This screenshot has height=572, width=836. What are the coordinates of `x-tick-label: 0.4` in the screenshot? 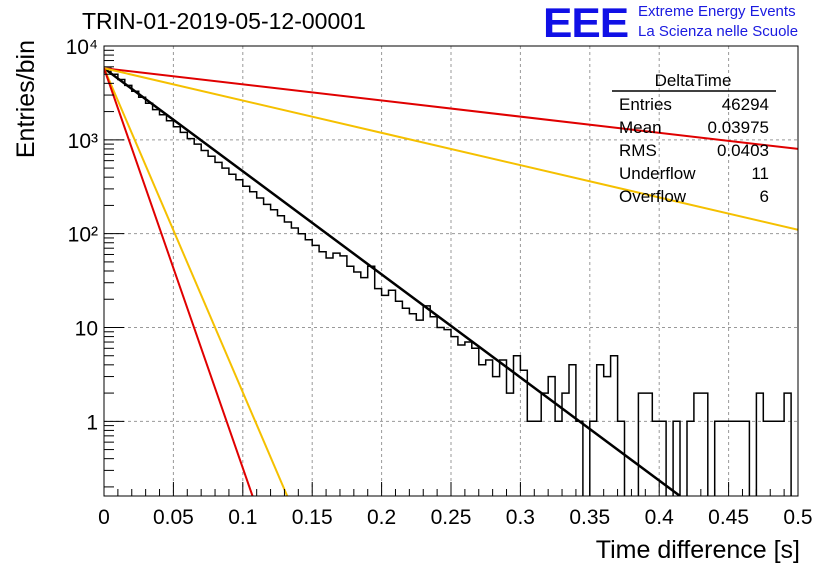 It's located at (660, 517).